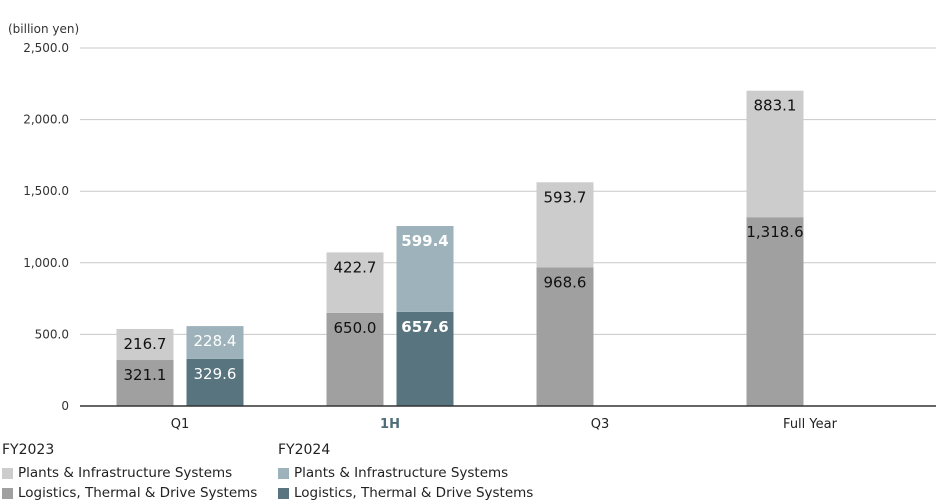 The image size is (936, 503). What do you see at coordinates (46, 48) in the screenshot?
I see `y-tick-label: 2,500.0` at bounding box center [46, 48].